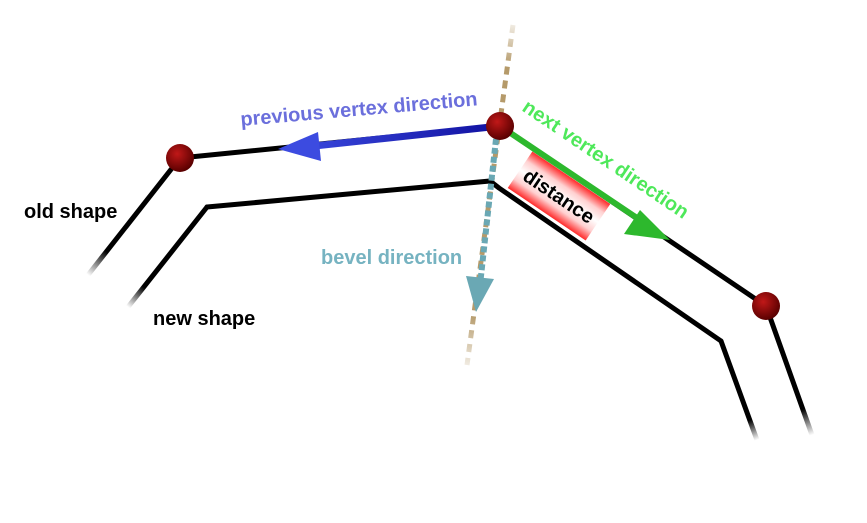  I want to click on vertex-right, so click(766, 306).